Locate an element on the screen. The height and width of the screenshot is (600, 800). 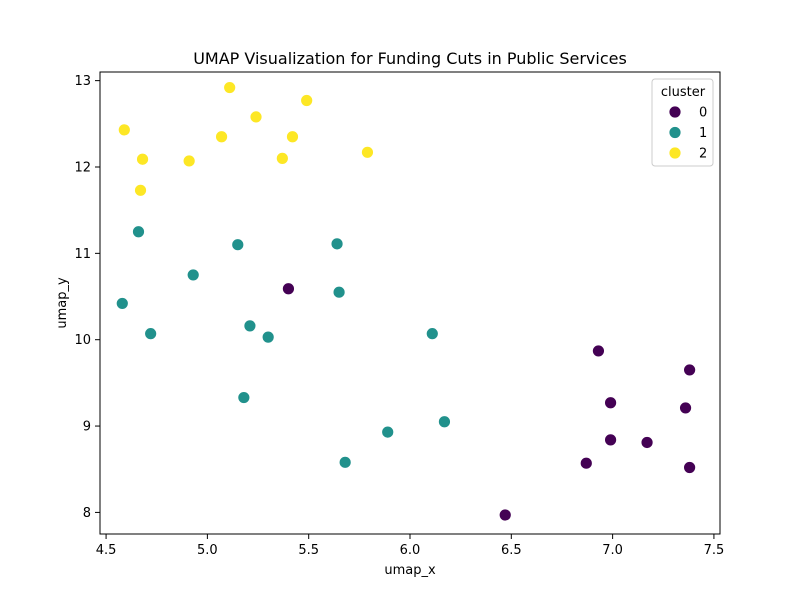
y-axis: 8 9 10 11 12 13 is located at coordinates (87, 297).